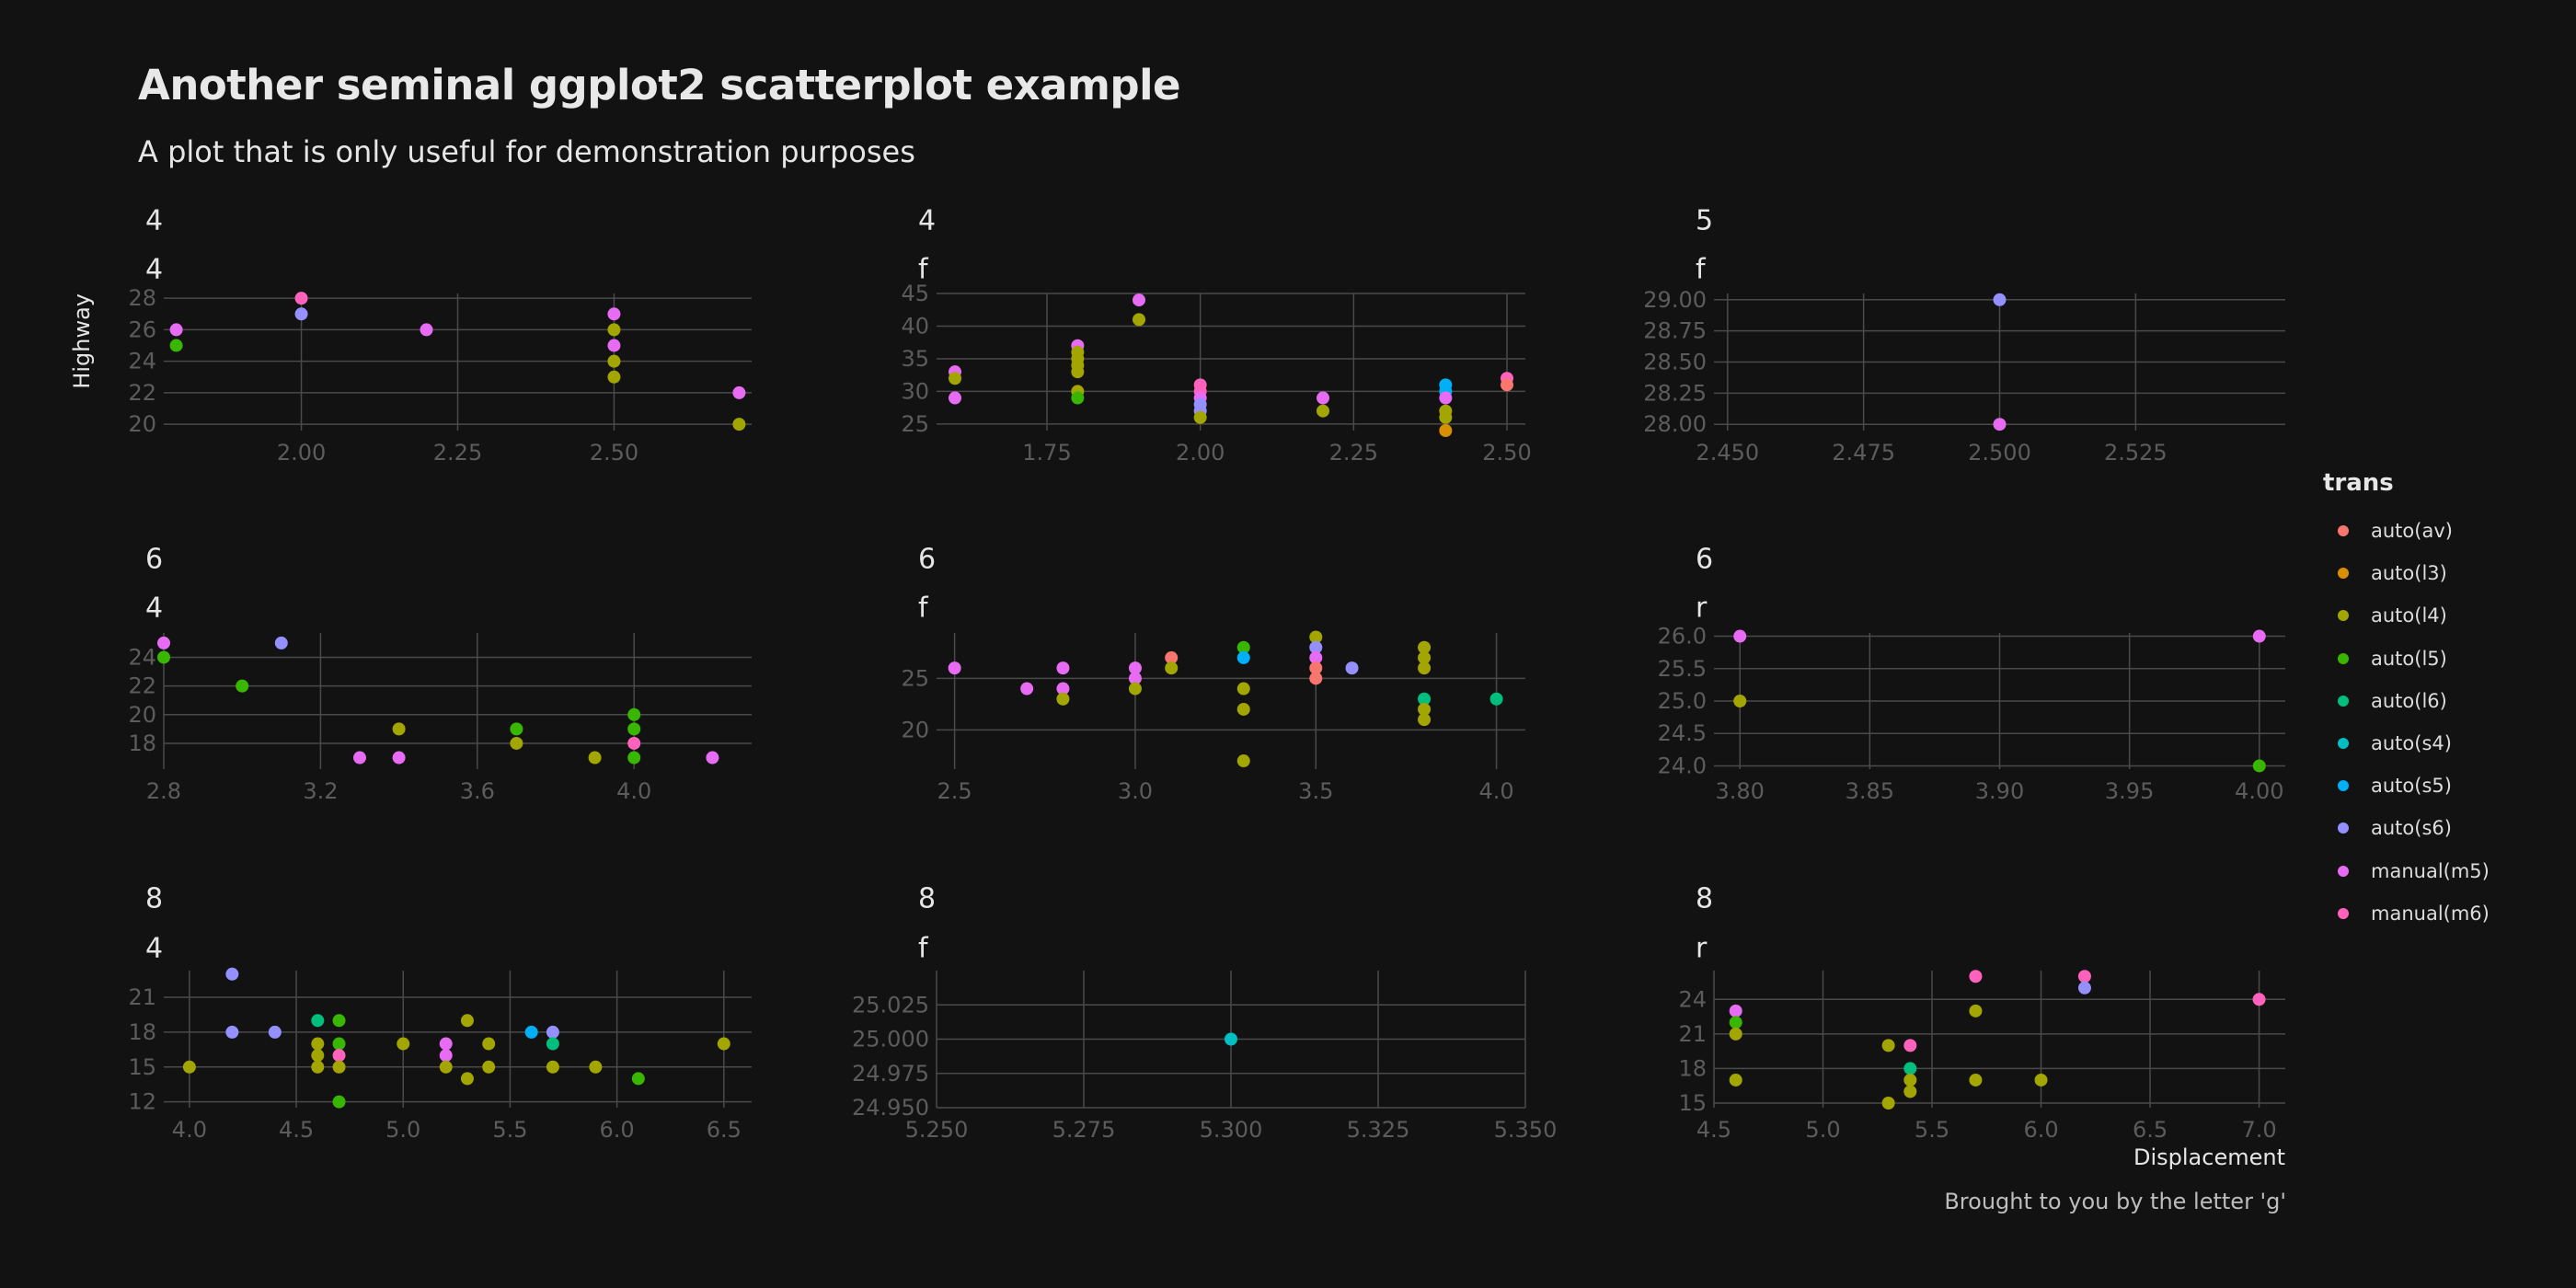  I want to click on x-tick-label: 5.5, so click(509, 1130).